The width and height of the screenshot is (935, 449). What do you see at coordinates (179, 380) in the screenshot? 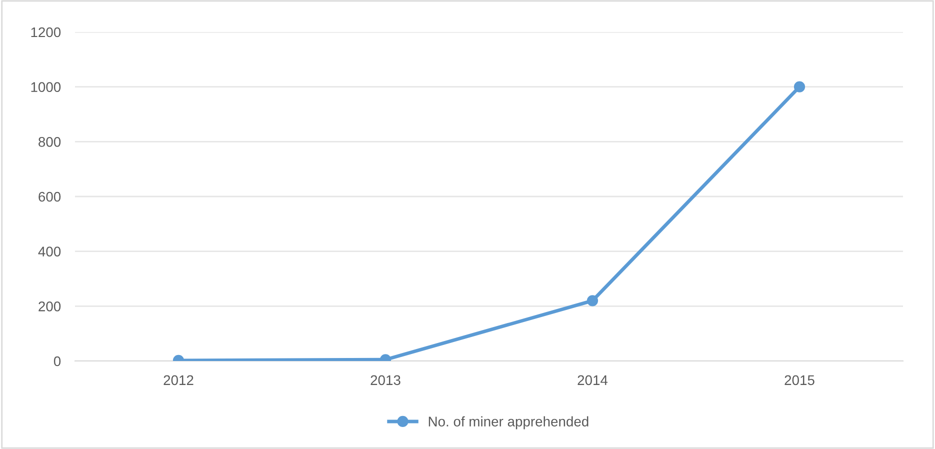
I see `x-tick-label: 2012` at bounding box center [179, 380].